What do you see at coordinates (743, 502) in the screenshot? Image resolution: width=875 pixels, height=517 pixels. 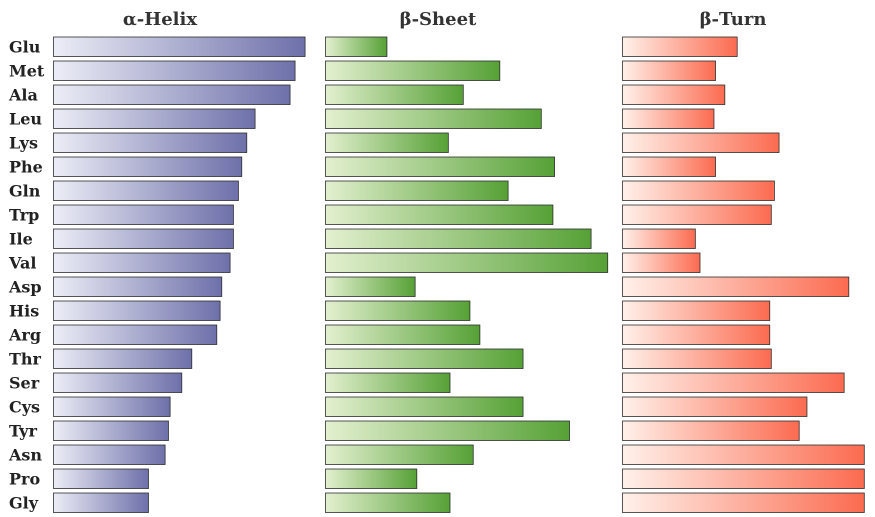 I see `bar-beta-turn-gly` at bounding box center [743, 502].